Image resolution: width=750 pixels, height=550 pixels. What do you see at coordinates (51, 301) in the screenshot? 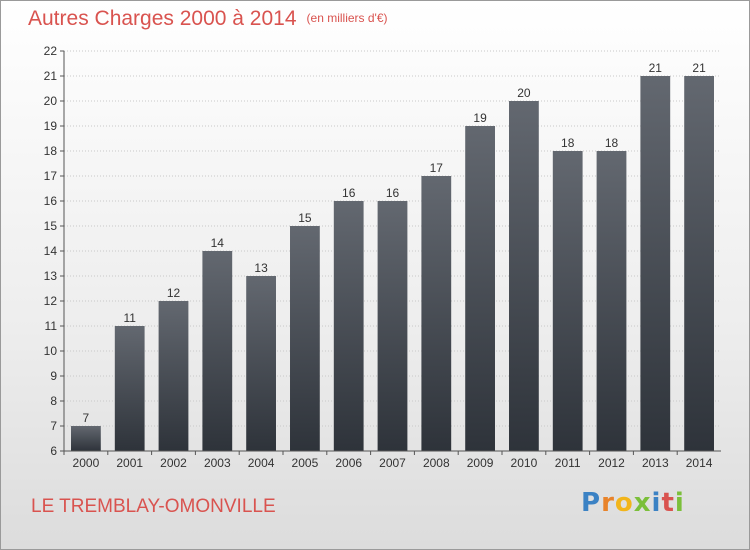
I see `y-tick-label: 12` at bounding box center [51, 301].